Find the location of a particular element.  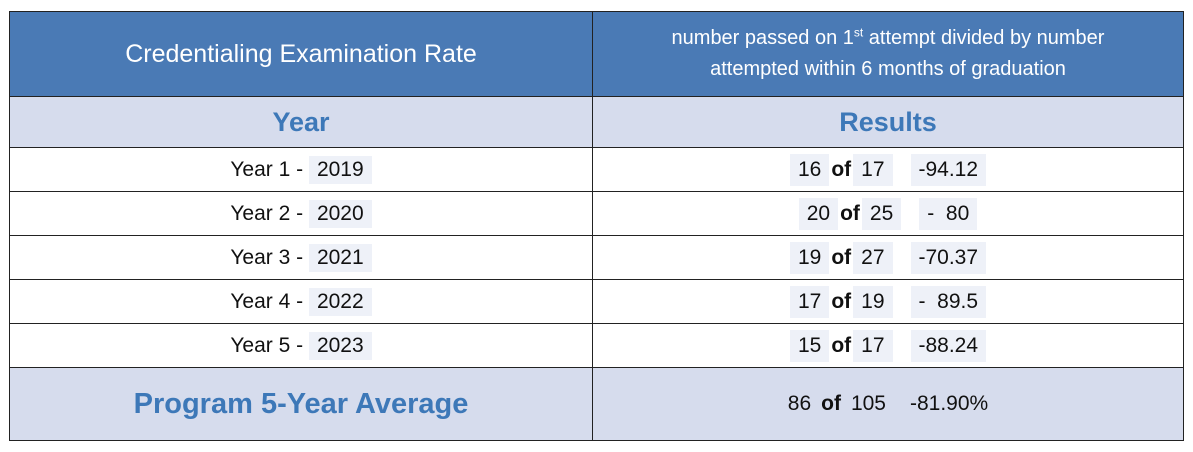

passed-count: 15 is located at coordinates (809, 345).